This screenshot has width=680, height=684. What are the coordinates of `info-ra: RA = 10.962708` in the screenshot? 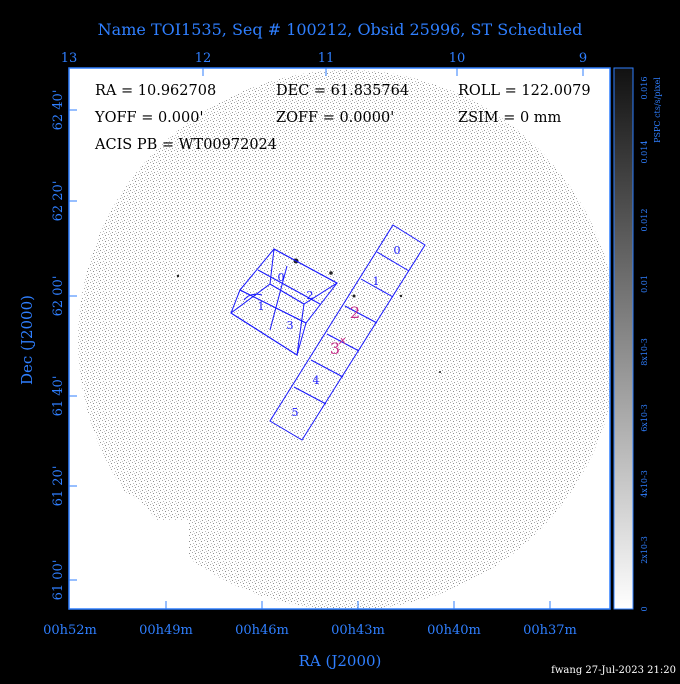 It's located at (155, 91).